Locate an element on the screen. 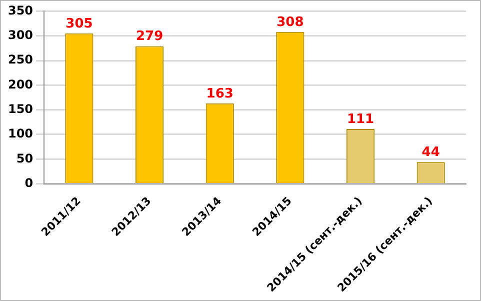  data-label: 279 is located at coordinates (150, 36).